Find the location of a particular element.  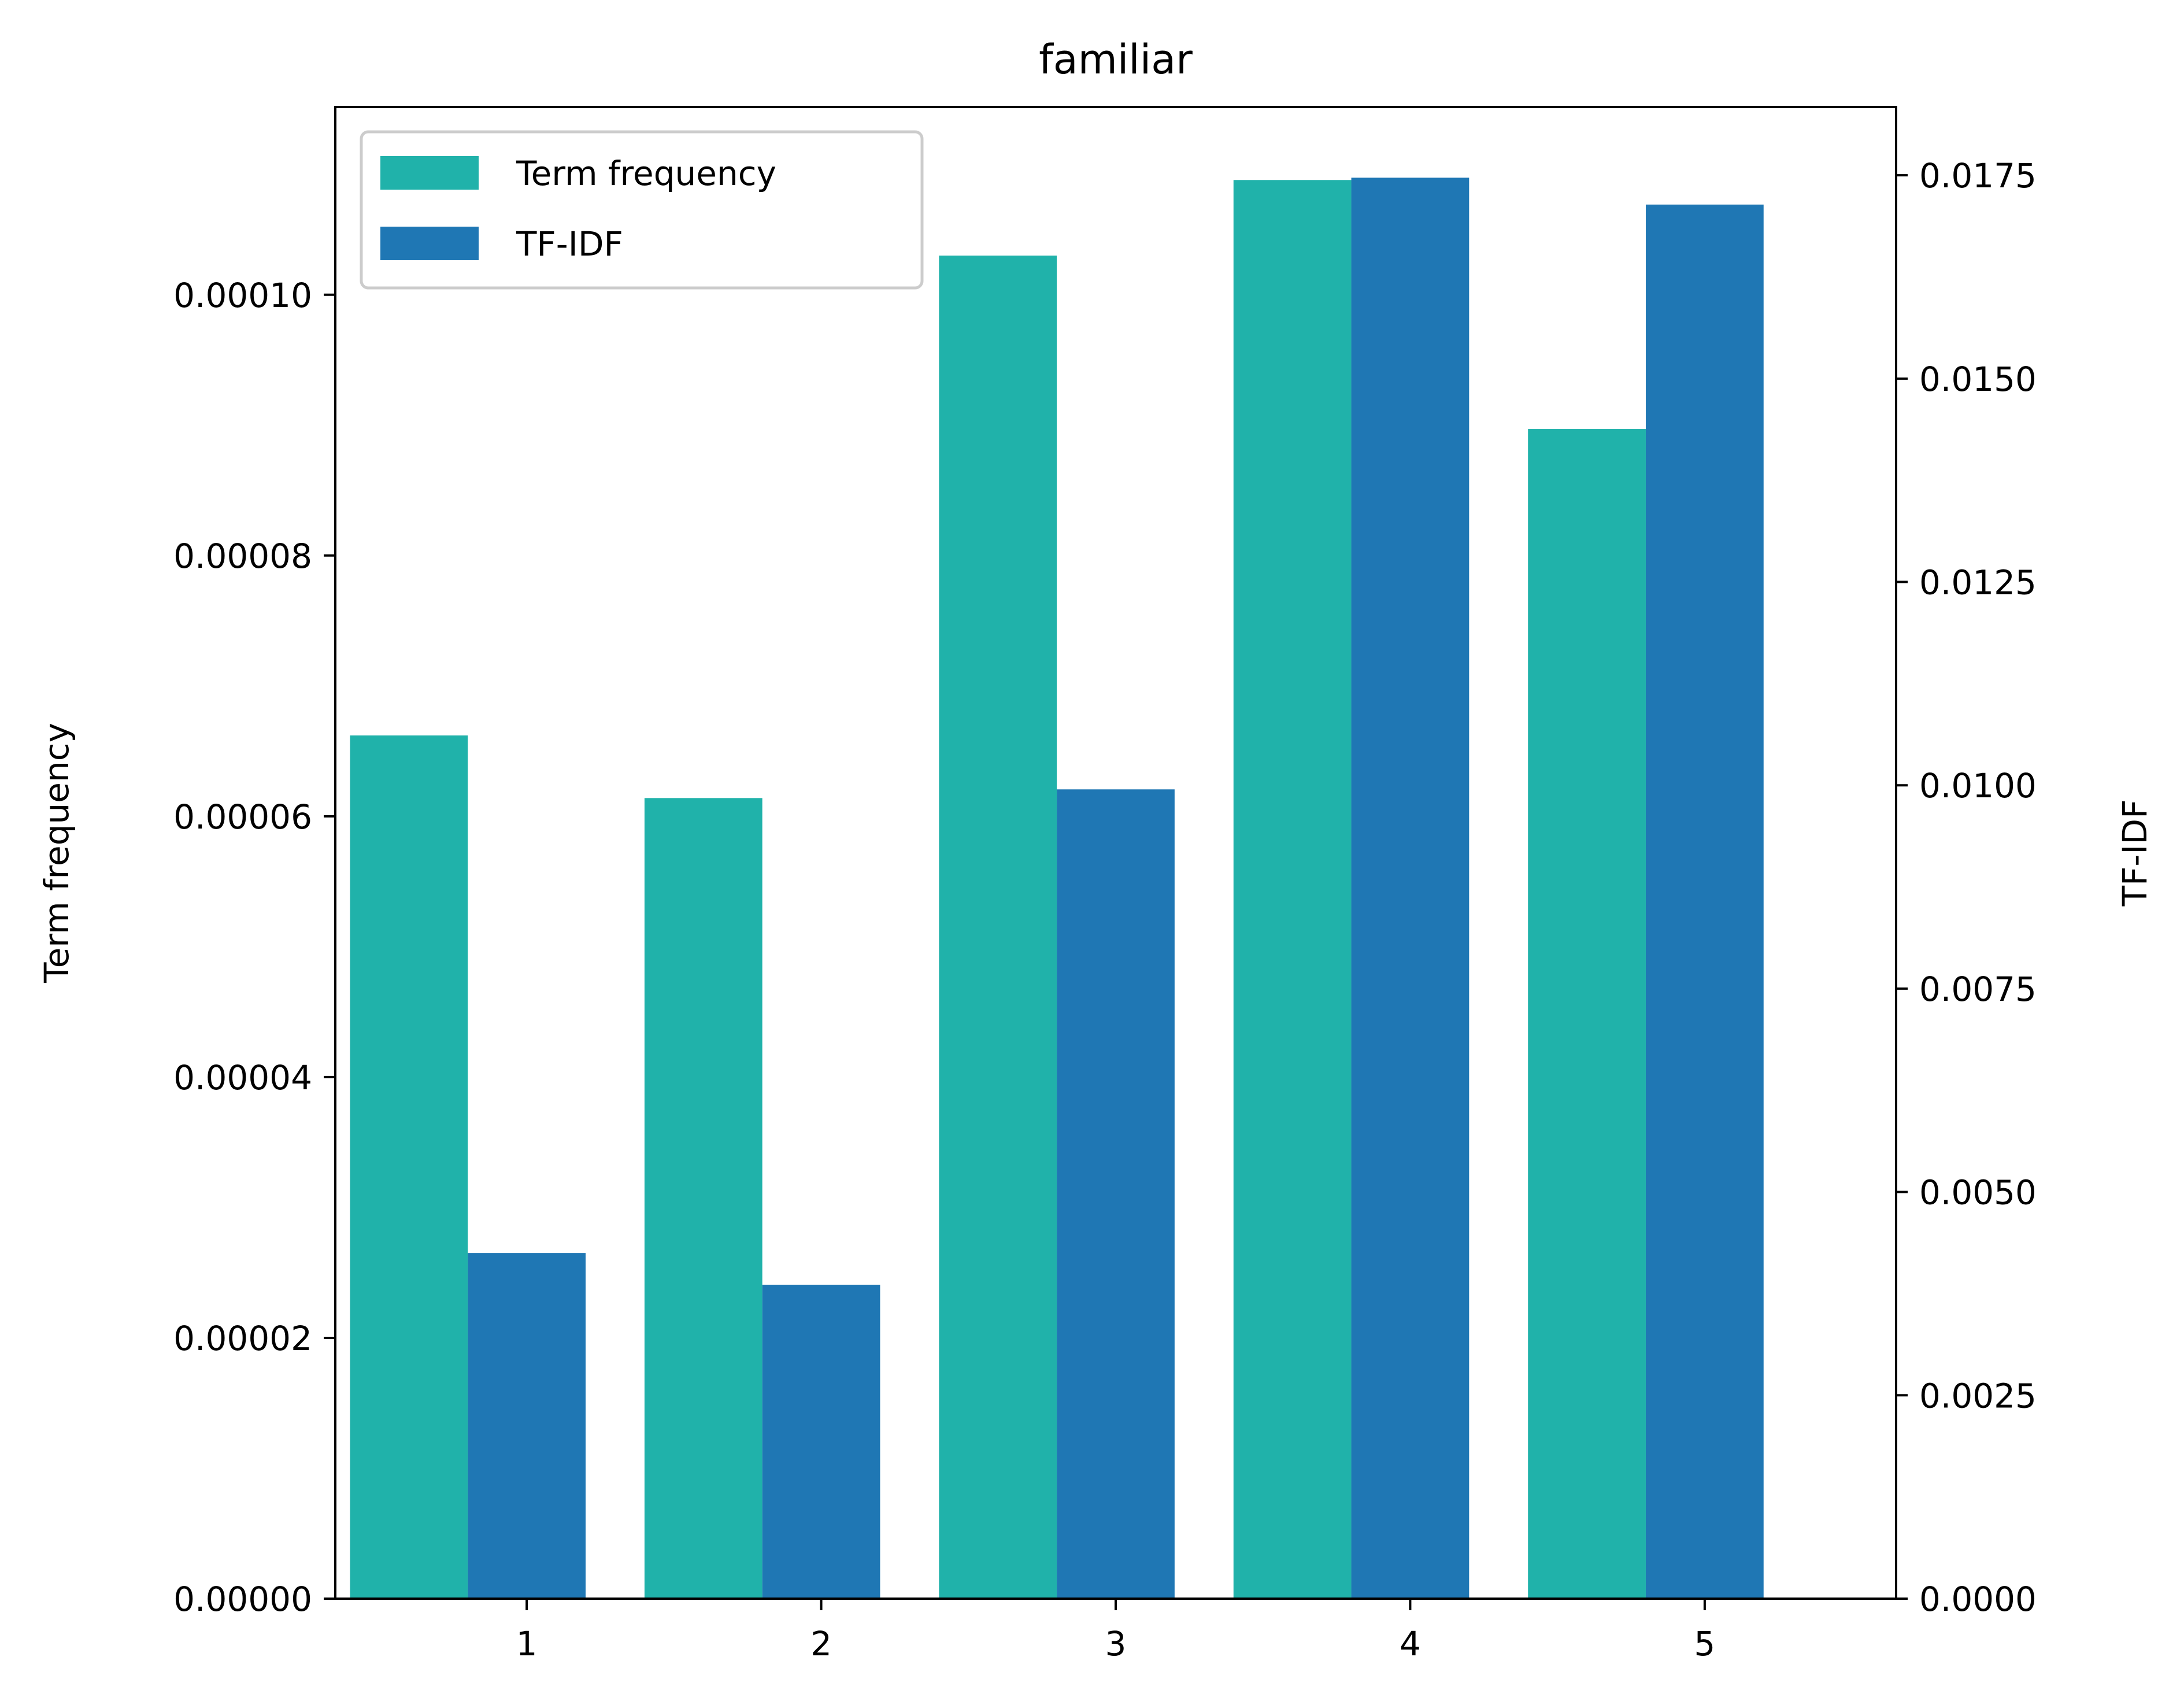

y-right-tick-label-6: 0.0150 is located at coordinates (1978, 379).